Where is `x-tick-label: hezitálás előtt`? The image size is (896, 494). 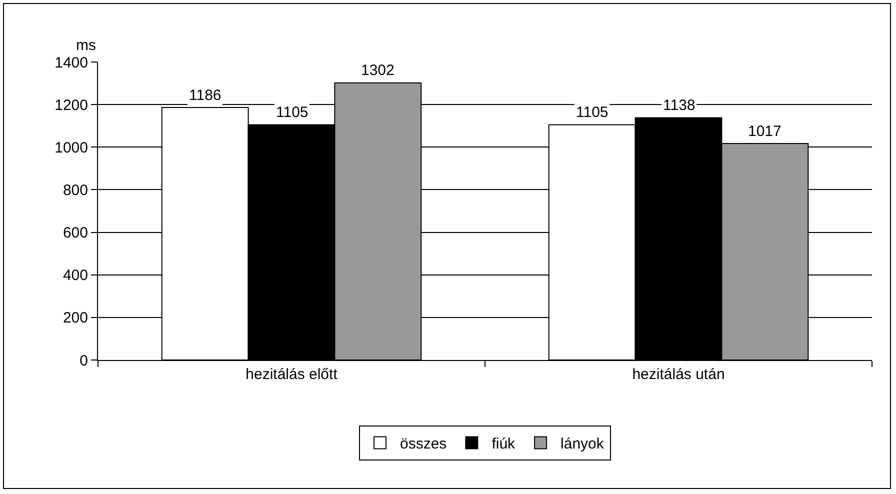 x-tick-label: hezitálás előtt is located at coordinates (292, 374).